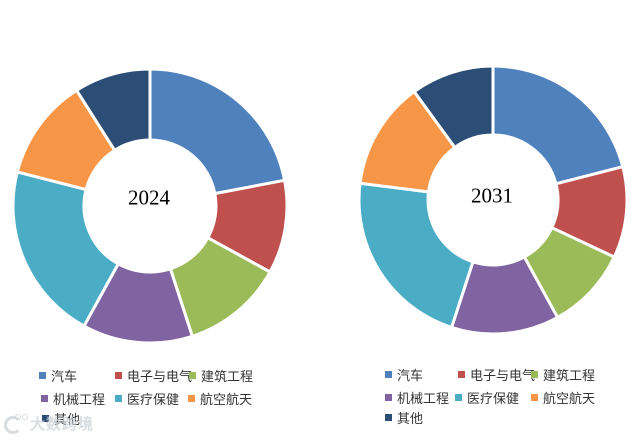  What do you see at coordinates (149, 197) in the screenshot?
I see `donut-center-year-label-2024: 2024` at bounding box center [149, 197].